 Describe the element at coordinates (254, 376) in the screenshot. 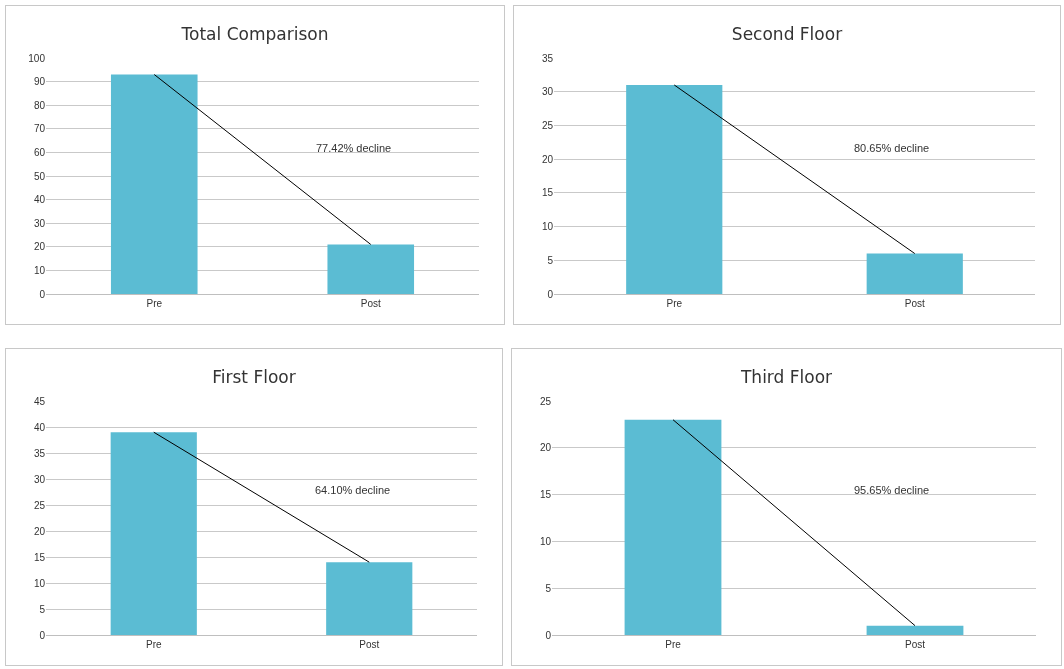

I see `chart-title: First Floor` at that location.